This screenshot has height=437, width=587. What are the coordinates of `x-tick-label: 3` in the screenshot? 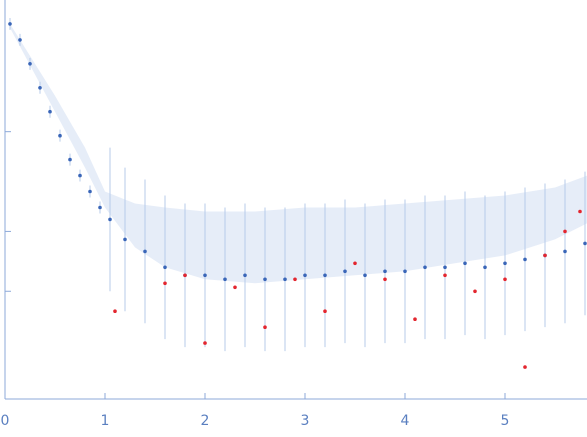 It's located at (305, 421).